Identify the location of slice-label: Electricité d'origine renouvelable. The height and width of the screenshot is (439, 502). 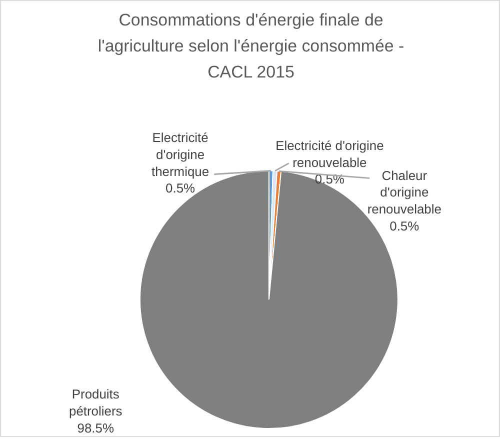
(330, 154).